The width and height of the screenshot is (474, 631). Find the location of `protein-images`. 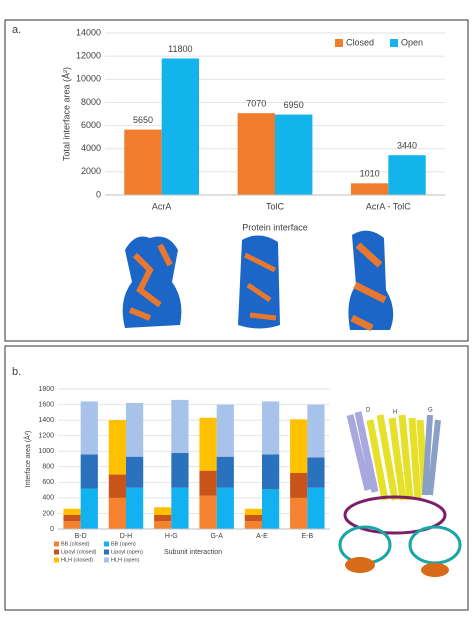

protein-images is located at coordinates (258, 281).